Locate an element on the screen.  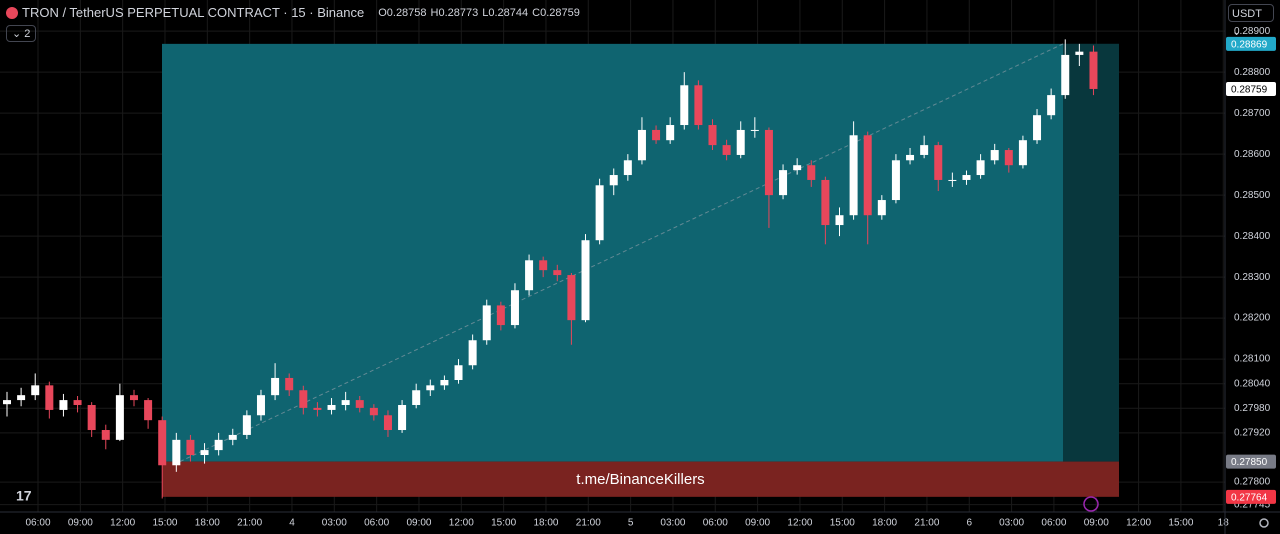
x-tick-label: 03:00 is located at coordinates (1011, 523).